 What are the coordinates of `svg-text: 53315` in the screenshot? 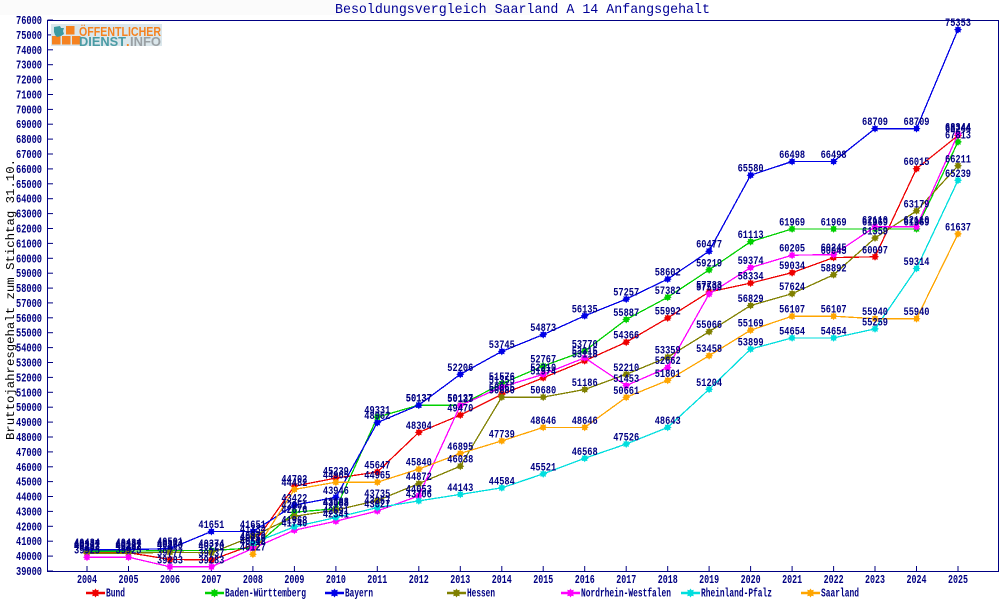 It's located at (585, 352).